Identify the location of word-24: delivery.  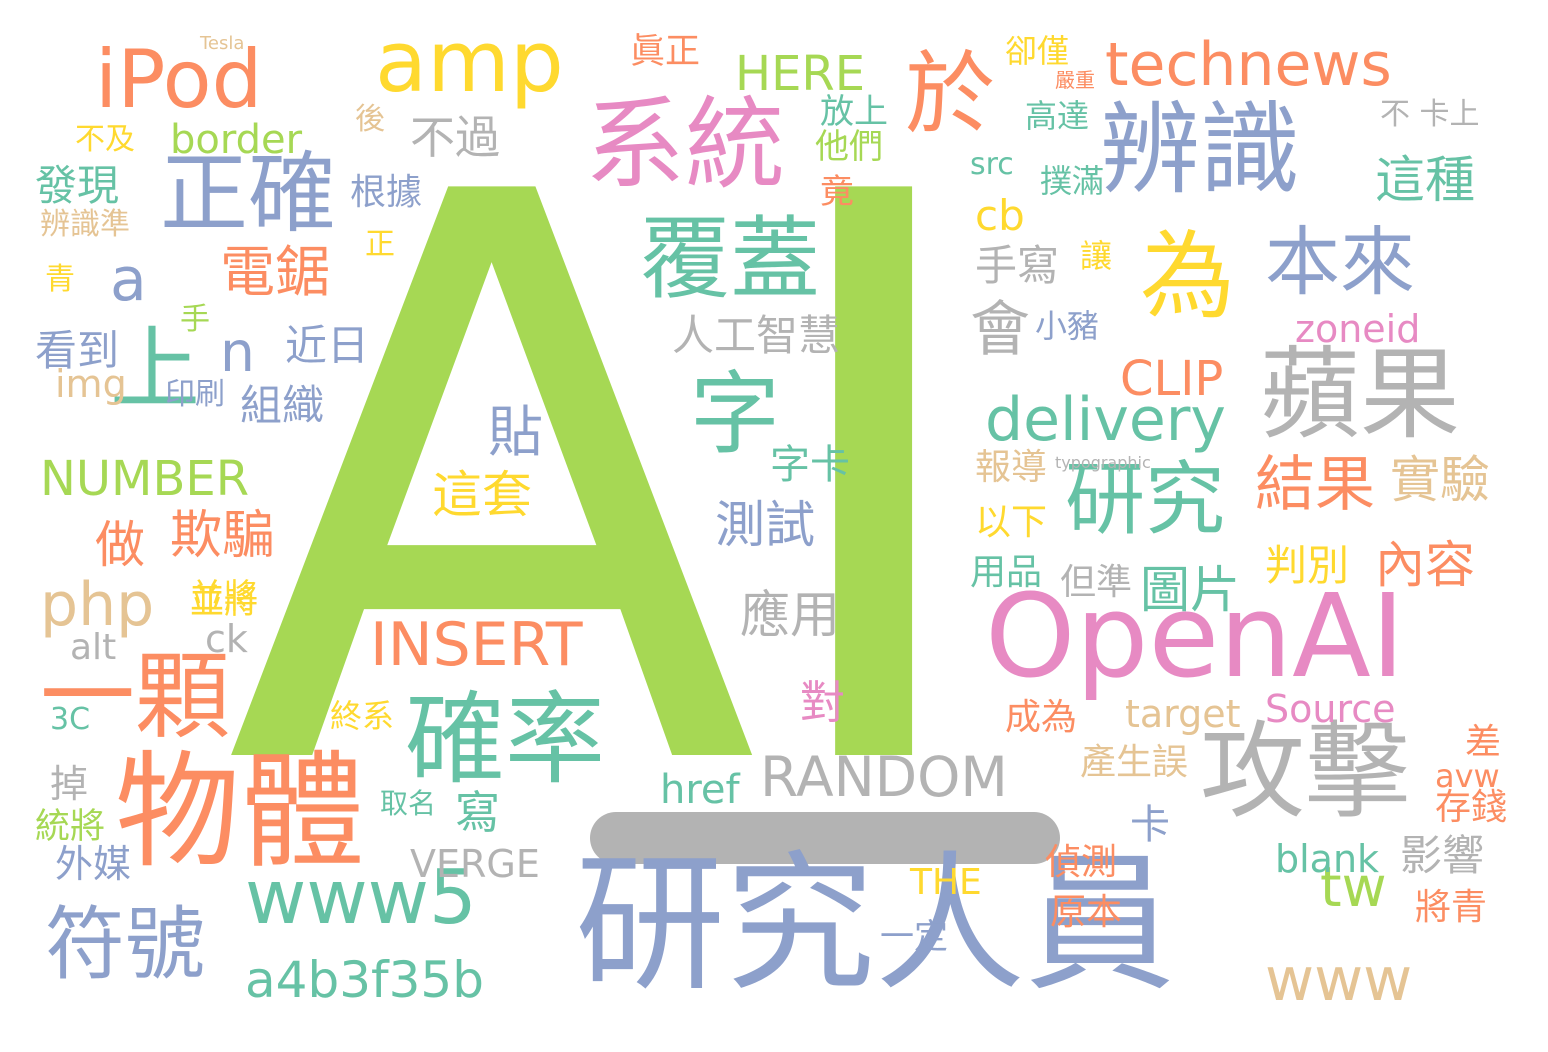
(1105, 420).